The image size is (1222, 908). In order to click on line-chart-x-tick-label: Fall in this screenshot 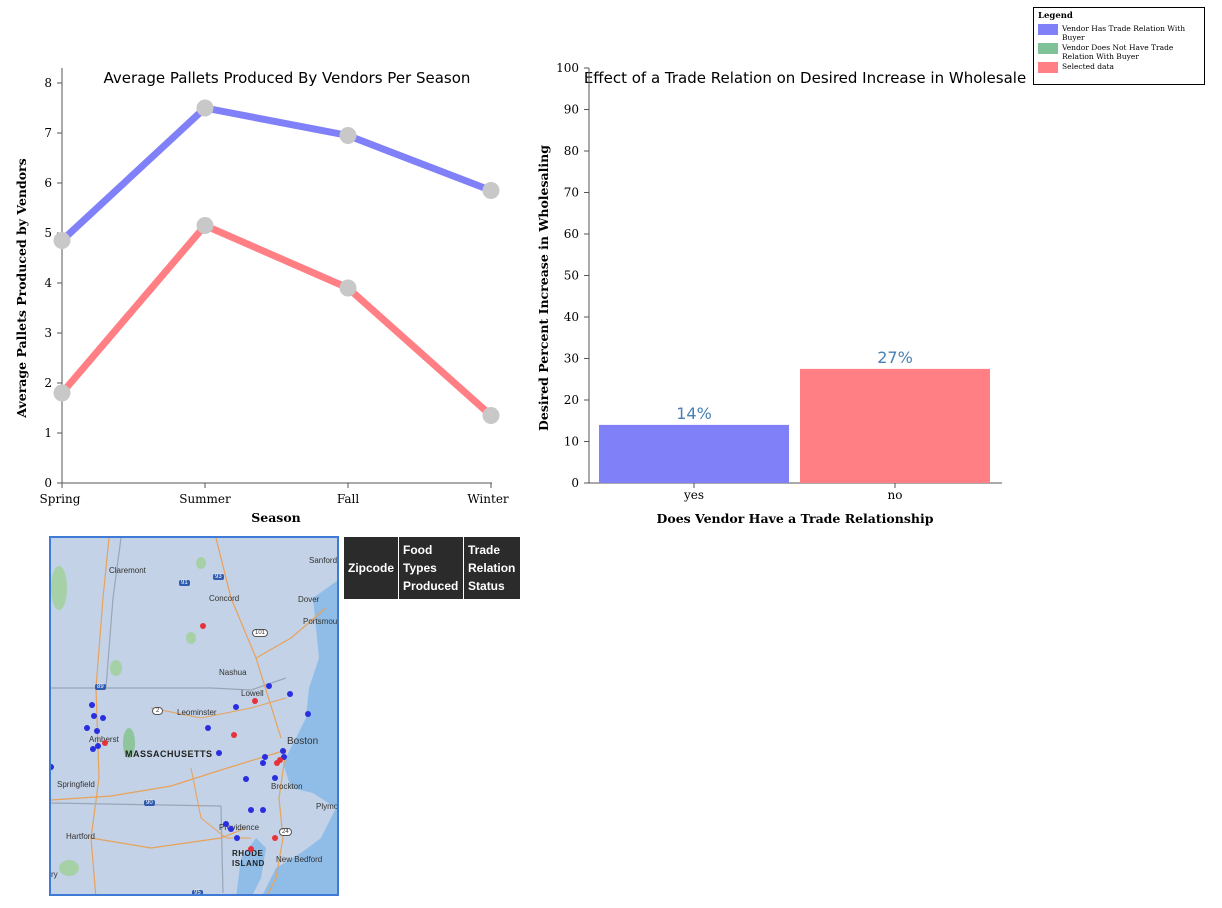, I will do `click(348, 499)`.